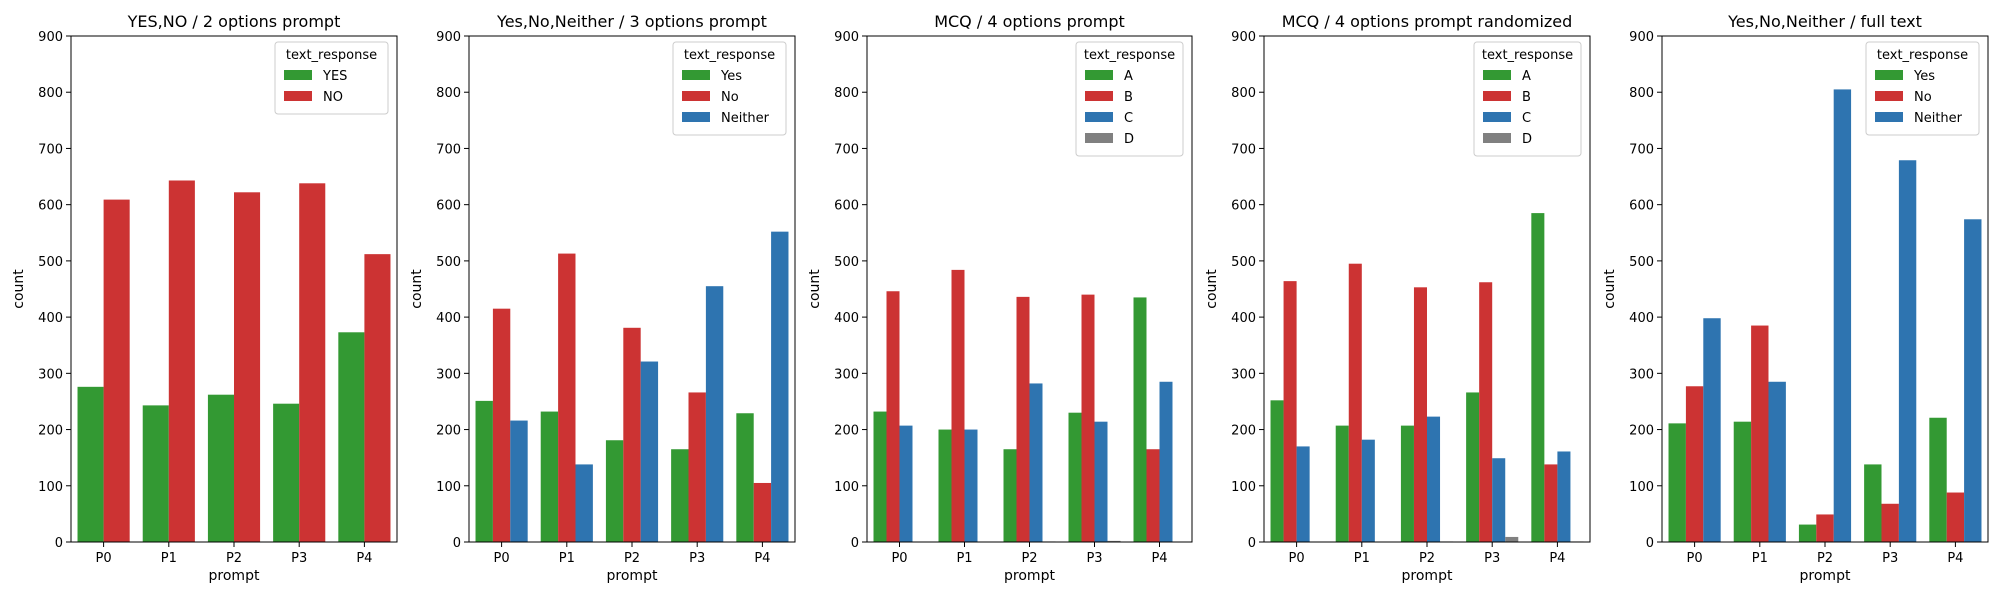  What do you see at coordinates (234, 21) in the screenshot?
I see `chart-title: YES,NO / 2 options prompt` at bounding box center [234, 21].